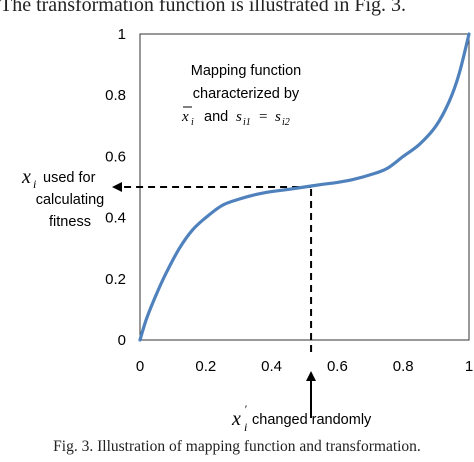  I want to click on y-tick-label: 0.4, so click(115, 218).